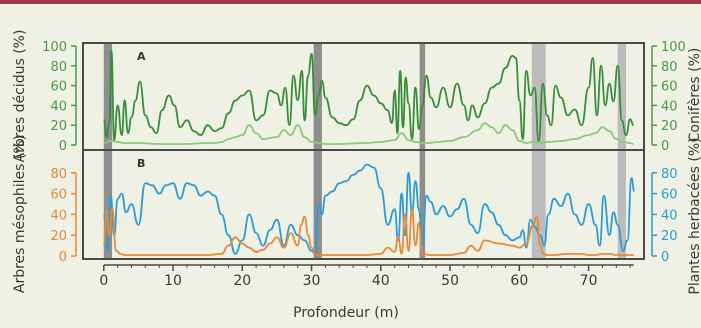 This screenshot has height=328, width=701. Describe the element at coordinates (141, 163) in the screenshot. I see `panel-label-b: B` at that location.